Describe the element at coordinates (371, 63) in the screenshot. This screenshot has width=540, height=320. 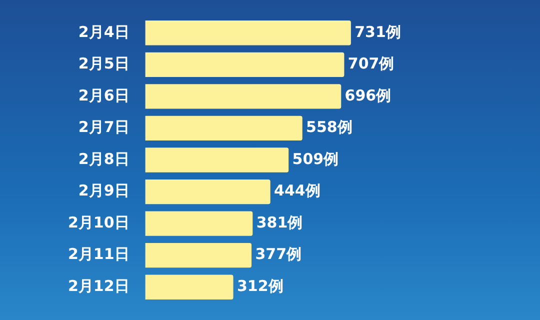
I see `data-label: 707例` at that location.